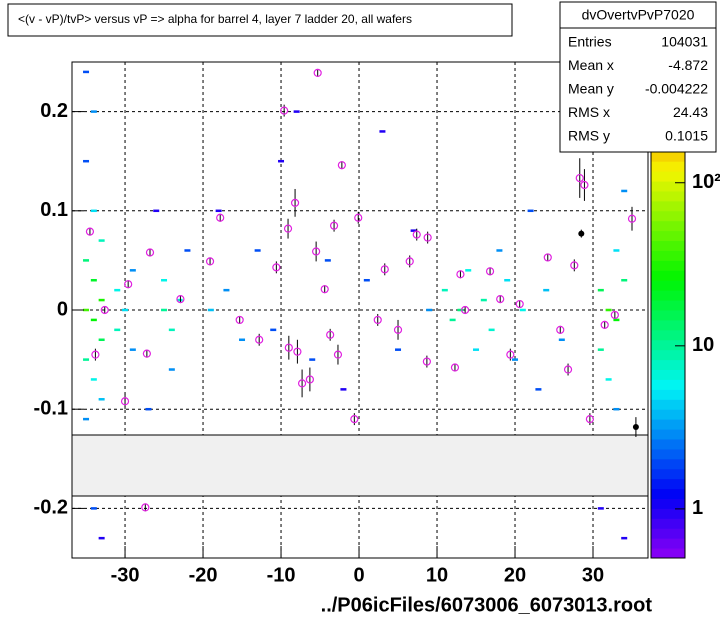 The height and width of the screenshot is (625, 720). I want to click on x-tick-label: 10, so click(437, 575).